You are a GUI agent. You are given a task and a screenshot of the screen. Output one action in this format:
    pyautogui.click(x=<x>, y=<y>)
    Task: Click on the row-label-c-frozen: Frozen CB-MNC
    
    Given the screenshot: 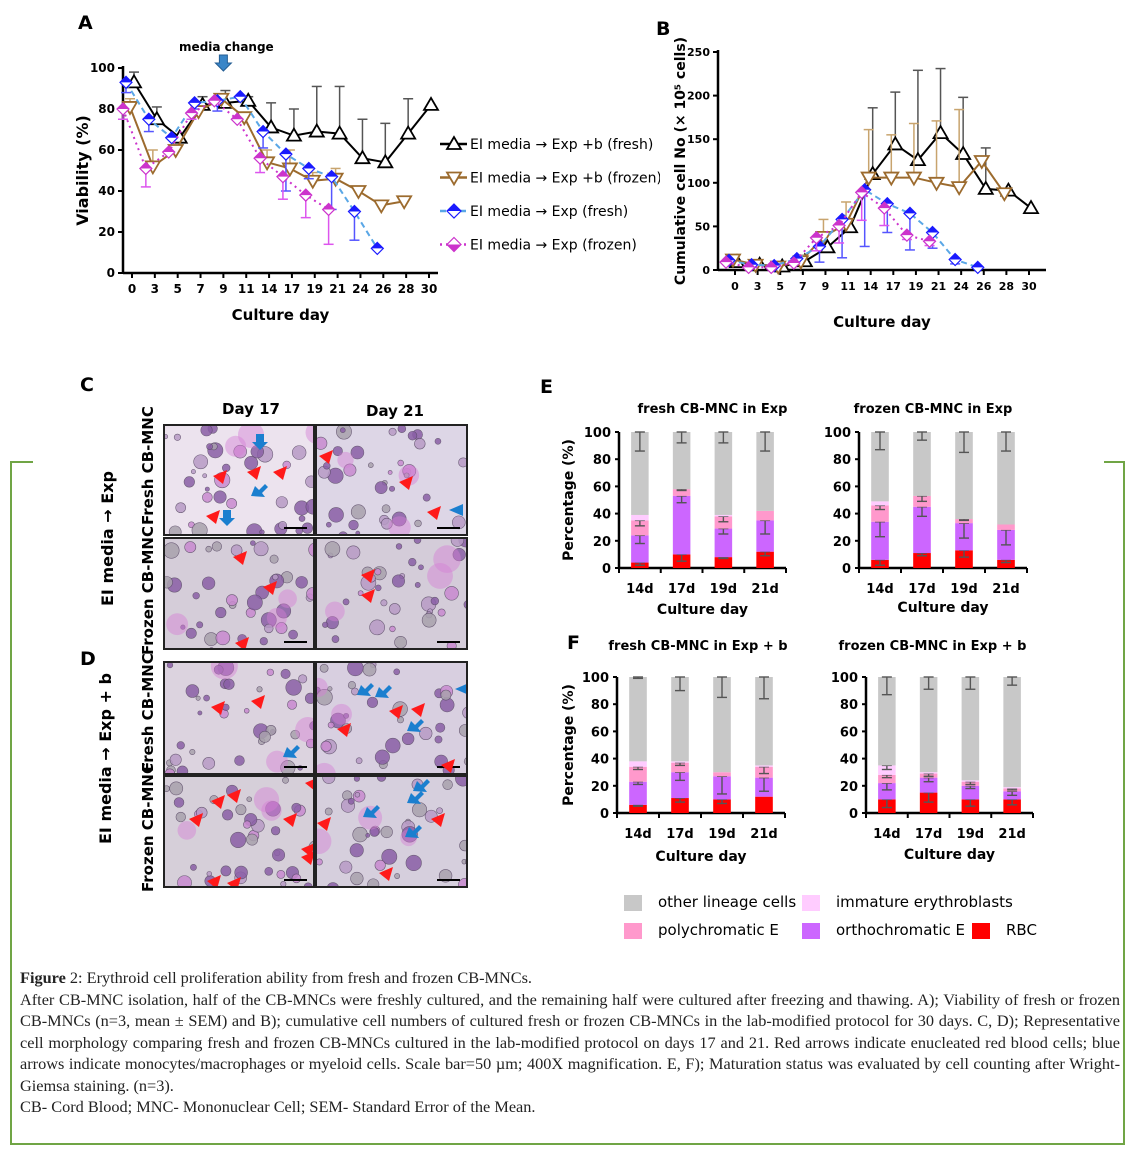 What is the action you would take?
    pyautogui.click(x=148, y=590)
    